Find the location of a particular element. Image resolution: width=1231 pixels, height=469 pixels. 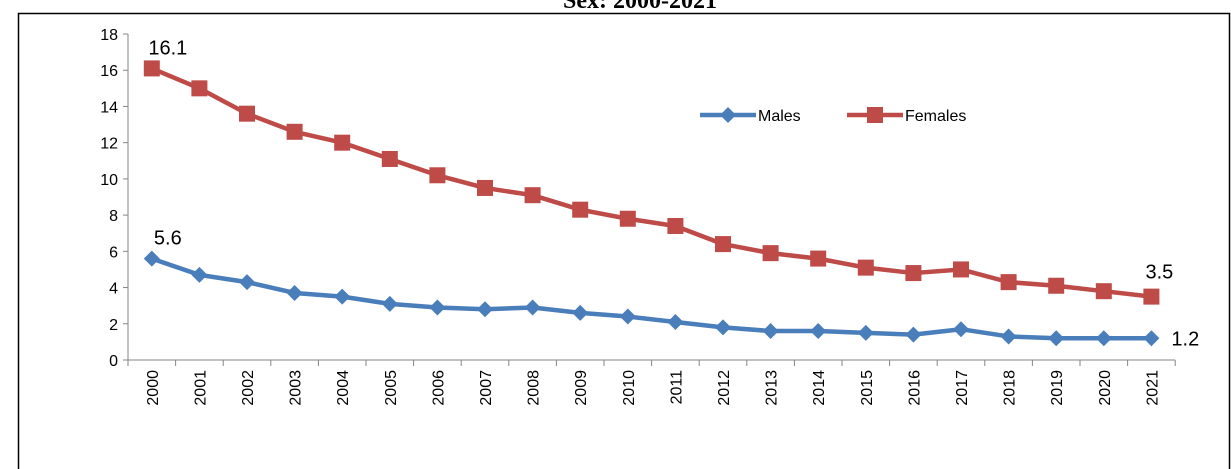

x-tick-label: 2013 is located at coordinates (772, 388).